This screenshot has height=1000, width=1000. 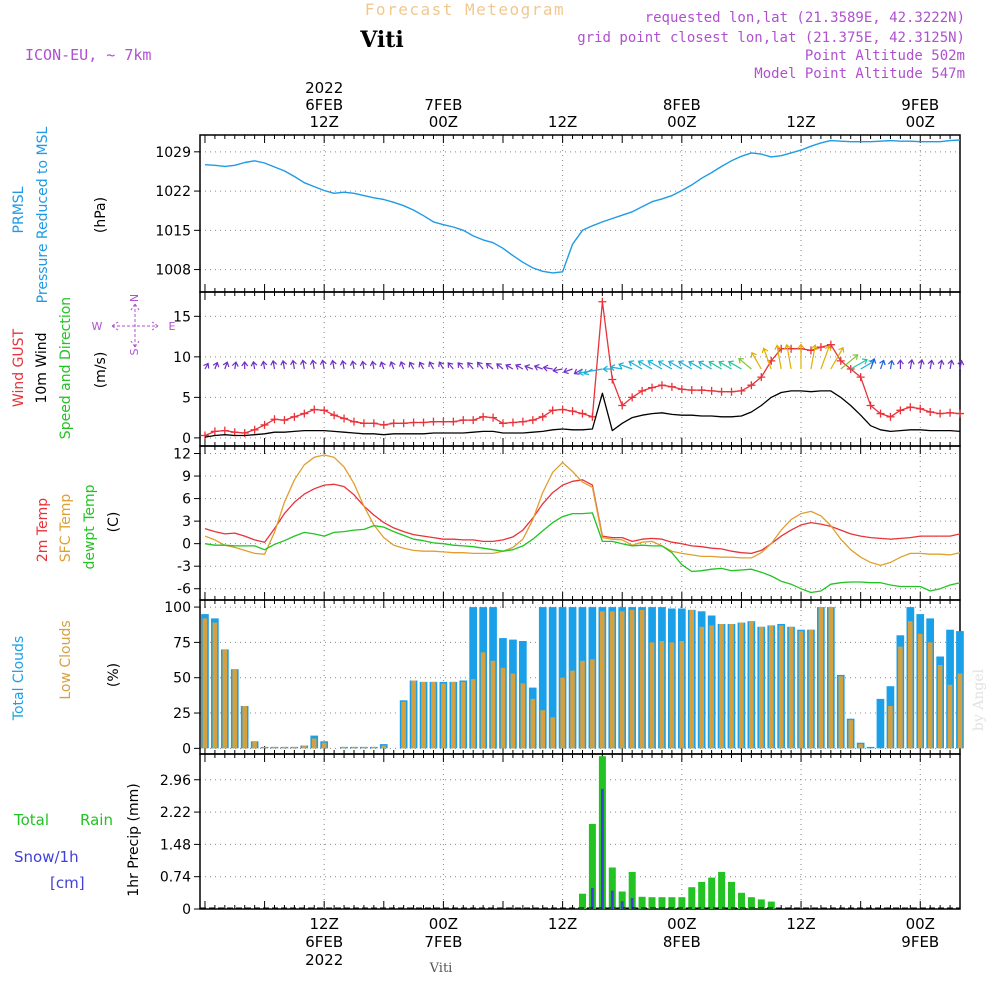 I want to click on y-tick-label: 12, so click(x=182, y=455).